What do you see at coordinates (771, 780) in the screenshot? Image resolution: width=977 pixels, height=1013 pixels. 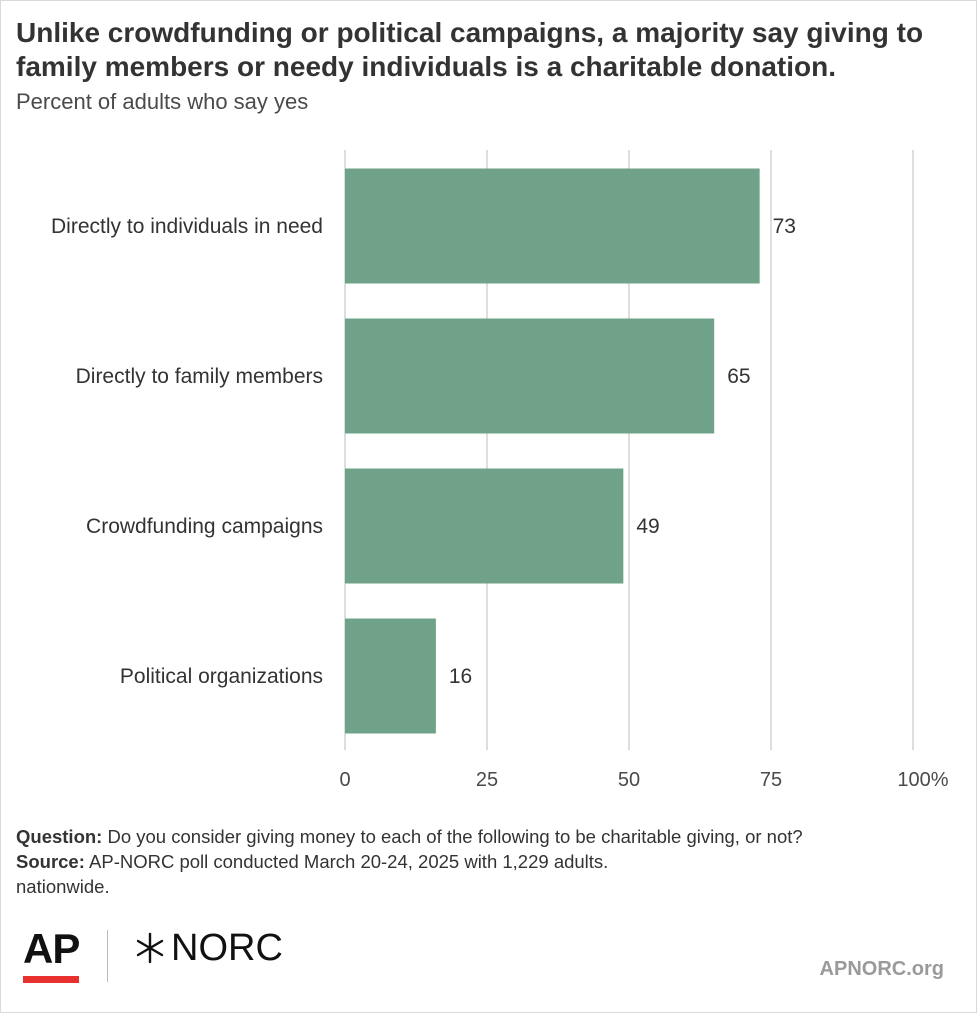 I see `x-tick-label: 75` at bounding box center [771, 780].